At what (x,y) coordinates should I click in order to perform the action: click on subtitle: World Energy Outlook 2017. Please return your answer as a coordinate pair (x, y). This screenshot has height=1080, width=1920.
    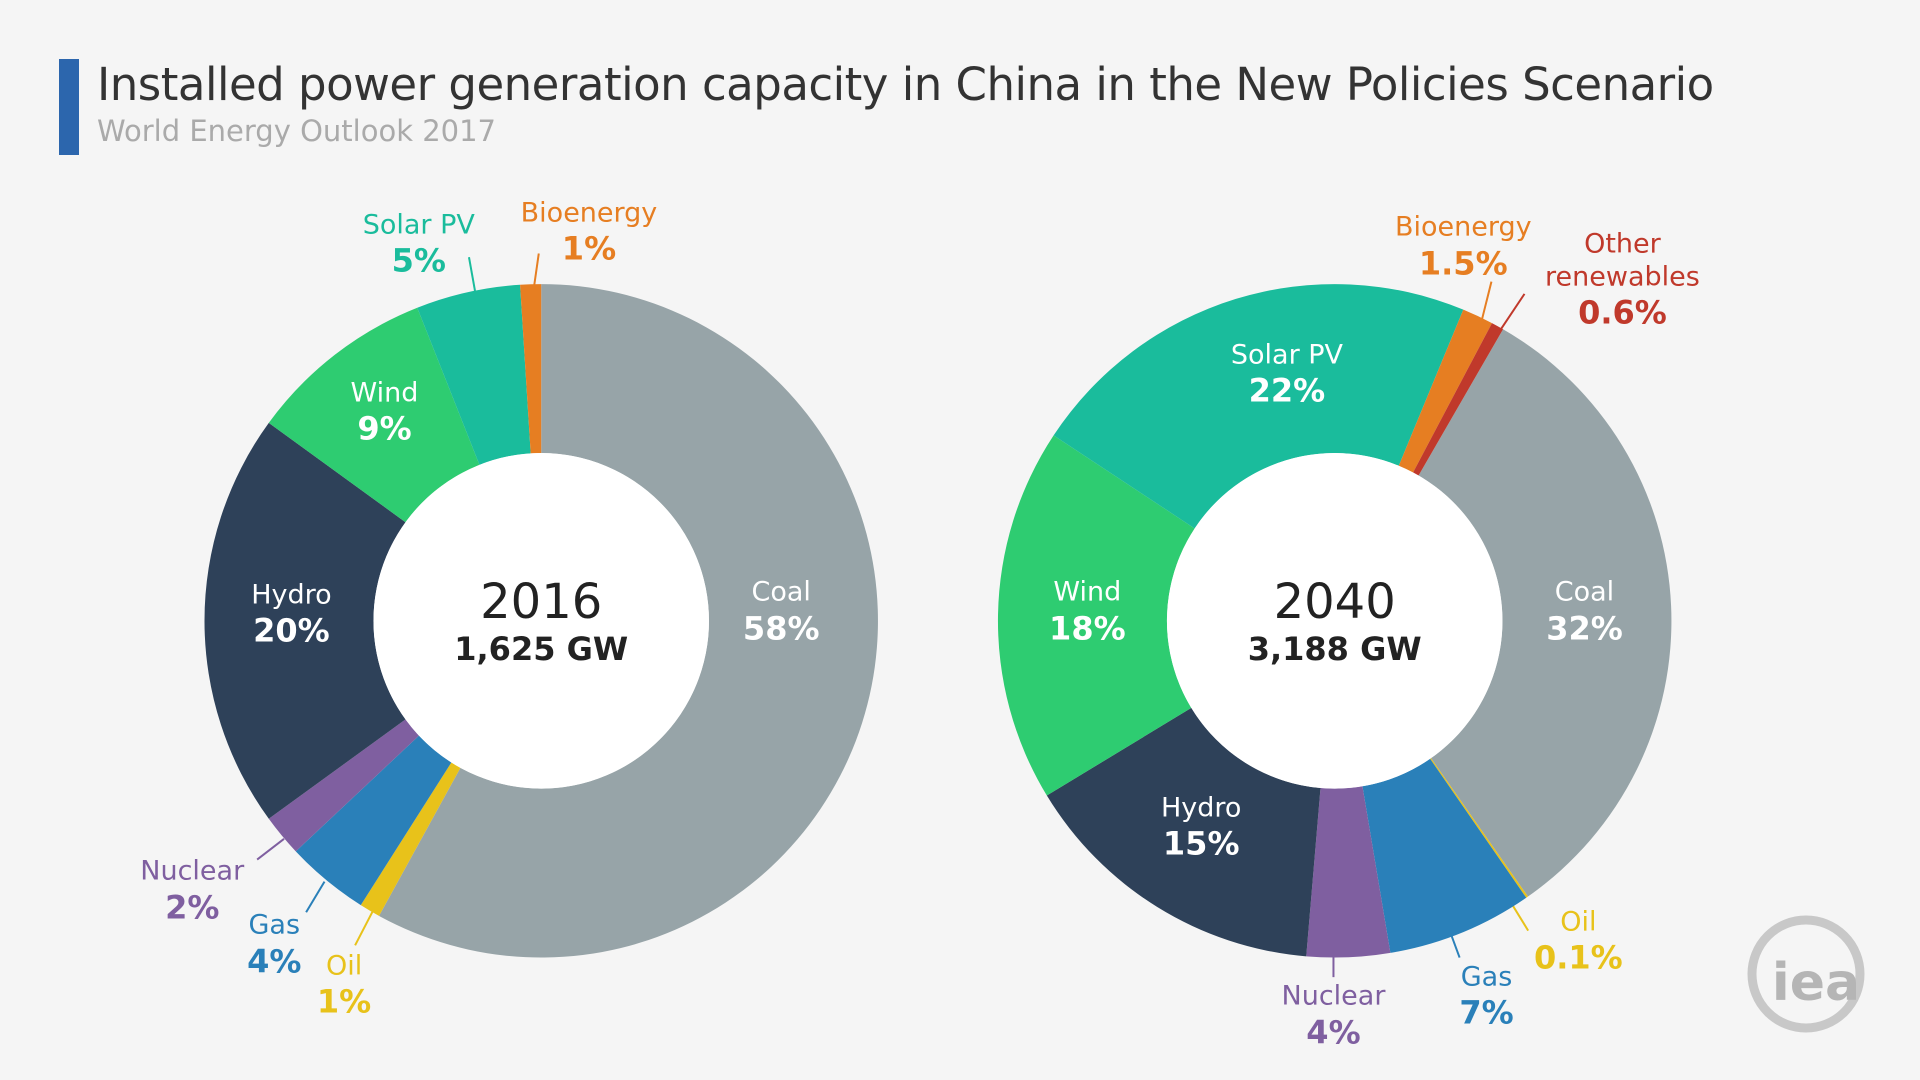
    Looking at the image, I should click on (297, 131).